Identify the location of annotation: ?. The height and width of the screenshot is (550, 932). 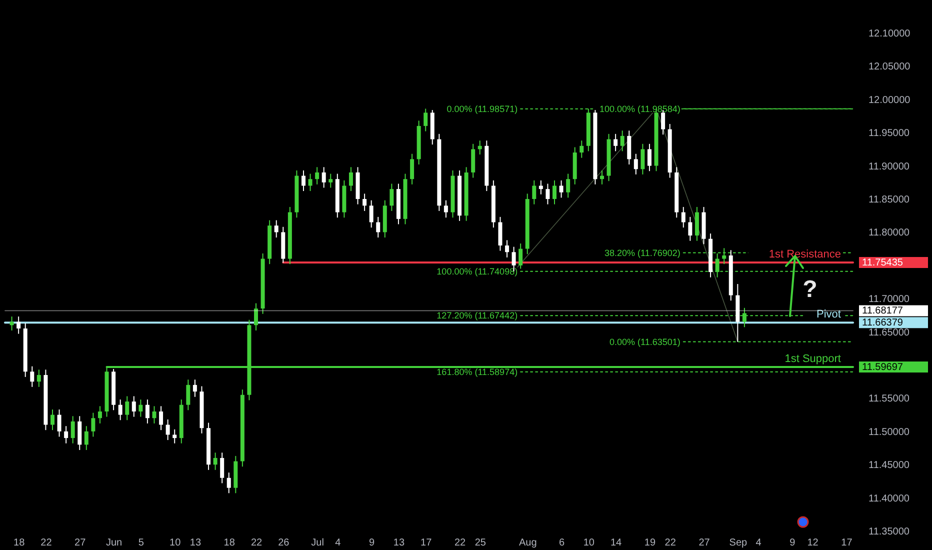
(810, 289).